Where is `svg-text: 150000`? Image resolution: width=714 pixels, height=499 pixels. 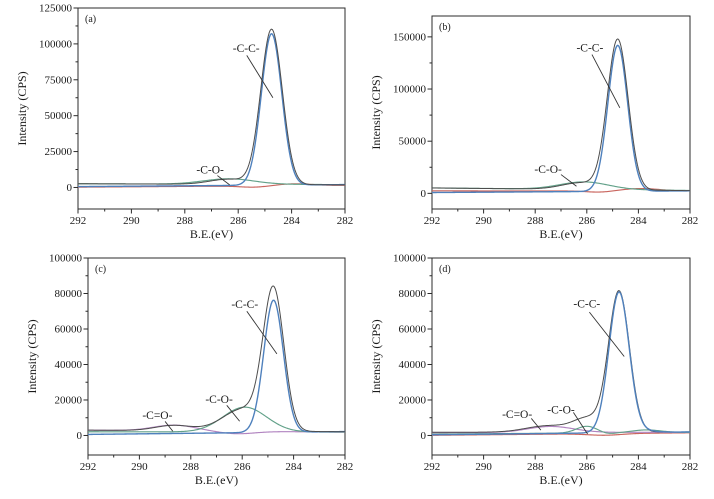 svg-text: 150000 is located at coordinates (410, 37).